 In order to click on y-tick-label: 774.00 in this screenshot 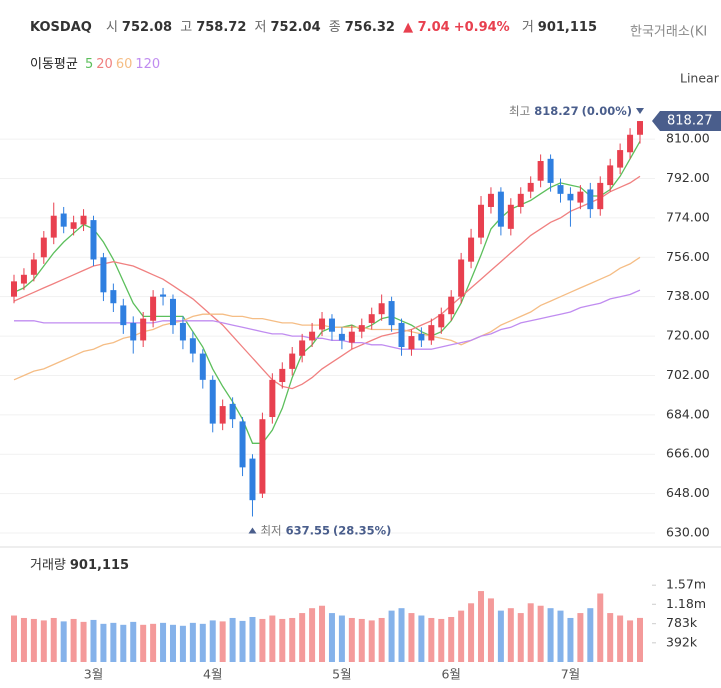, I will do `click(688, 216)`.